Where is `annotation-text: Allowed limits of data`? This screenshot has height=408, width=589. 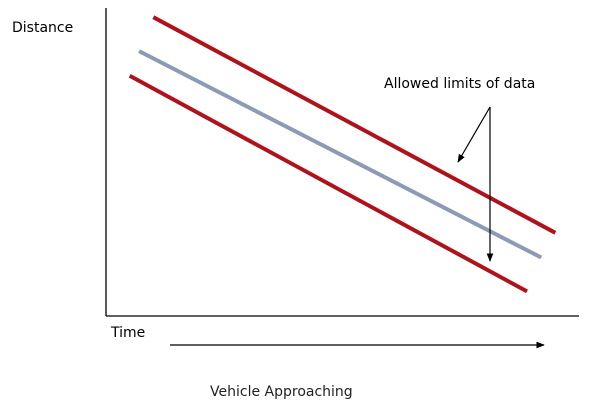 annotation-text: Allowed limits of data is located at coordinates (460, 84).